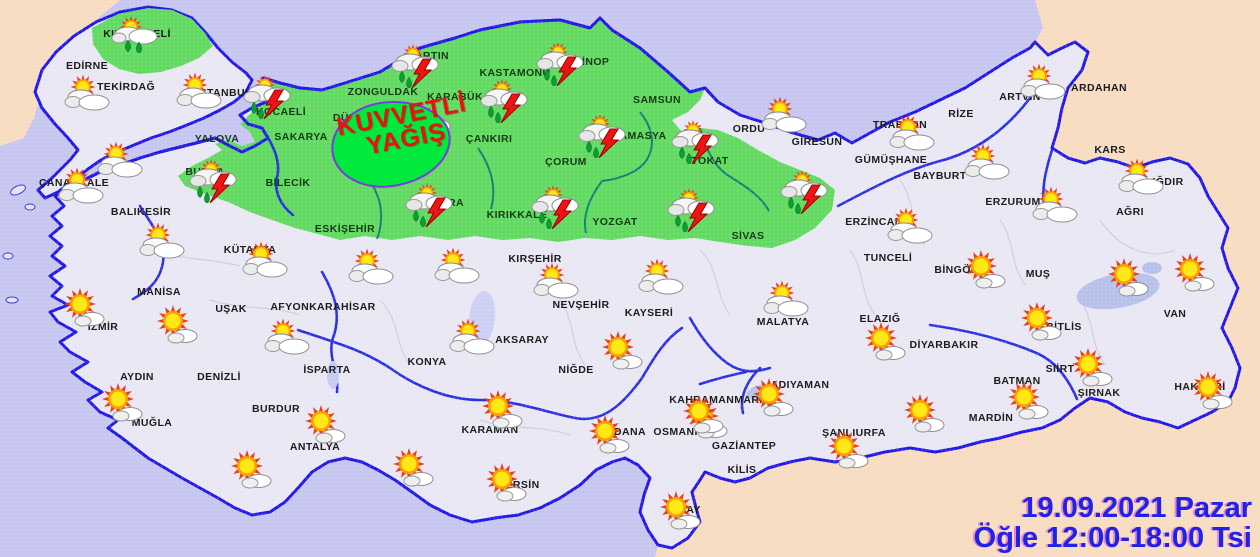 This screenshot has width=1260, height=557. What do you see at coordinates (944, 345) in the screenshot?
I see `label-diyarbakir: DİYARBAKIR` at bounding box center [944, 345].